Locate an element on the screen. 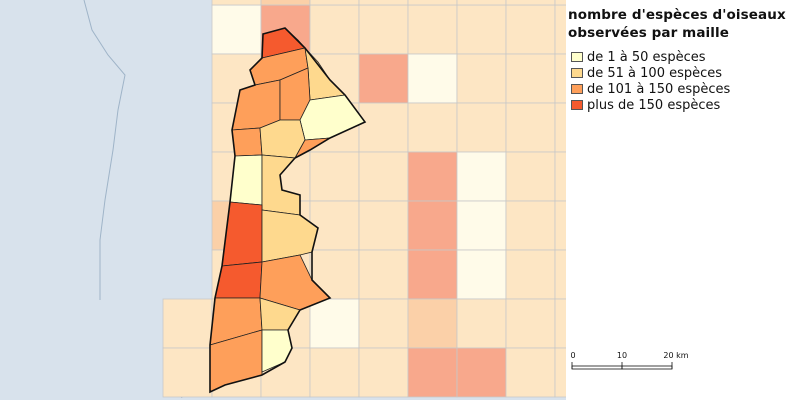 The width and height of the screenshot is (792, 400). scale-label-20: 20 km is located at coordinates (676, 355).